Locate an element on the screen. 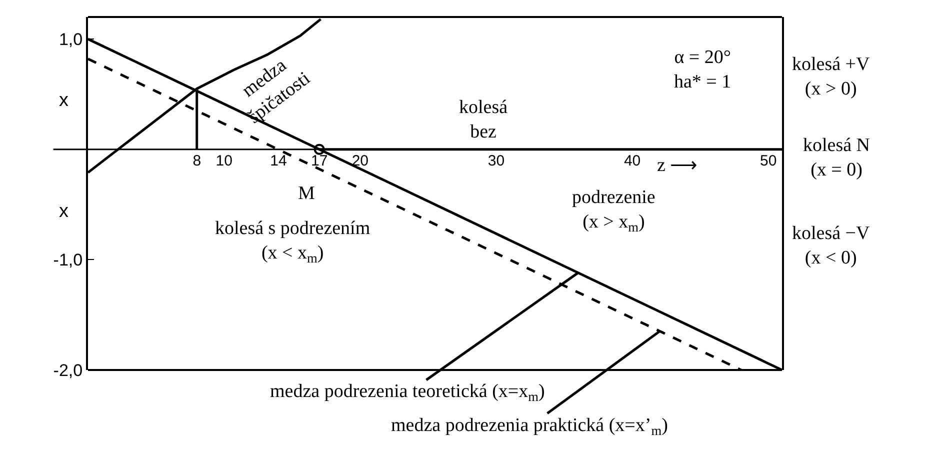 Image resolution: width=927 pixels, height=464 pixels. x-tick-label: 17 is located at coordinates (319, 161).